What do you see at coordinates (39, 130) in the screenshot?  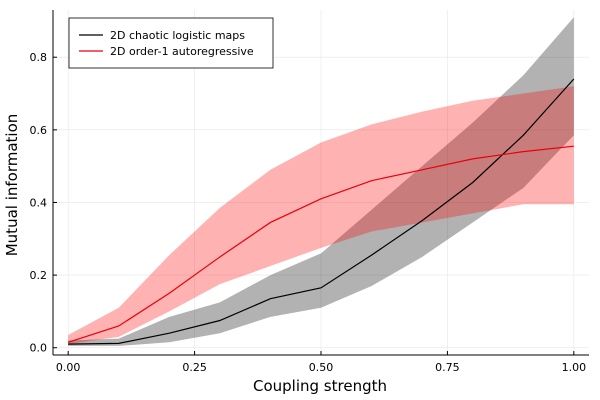 I see `y-tick-label-3: 0.6` at bounding box center [39, 130].